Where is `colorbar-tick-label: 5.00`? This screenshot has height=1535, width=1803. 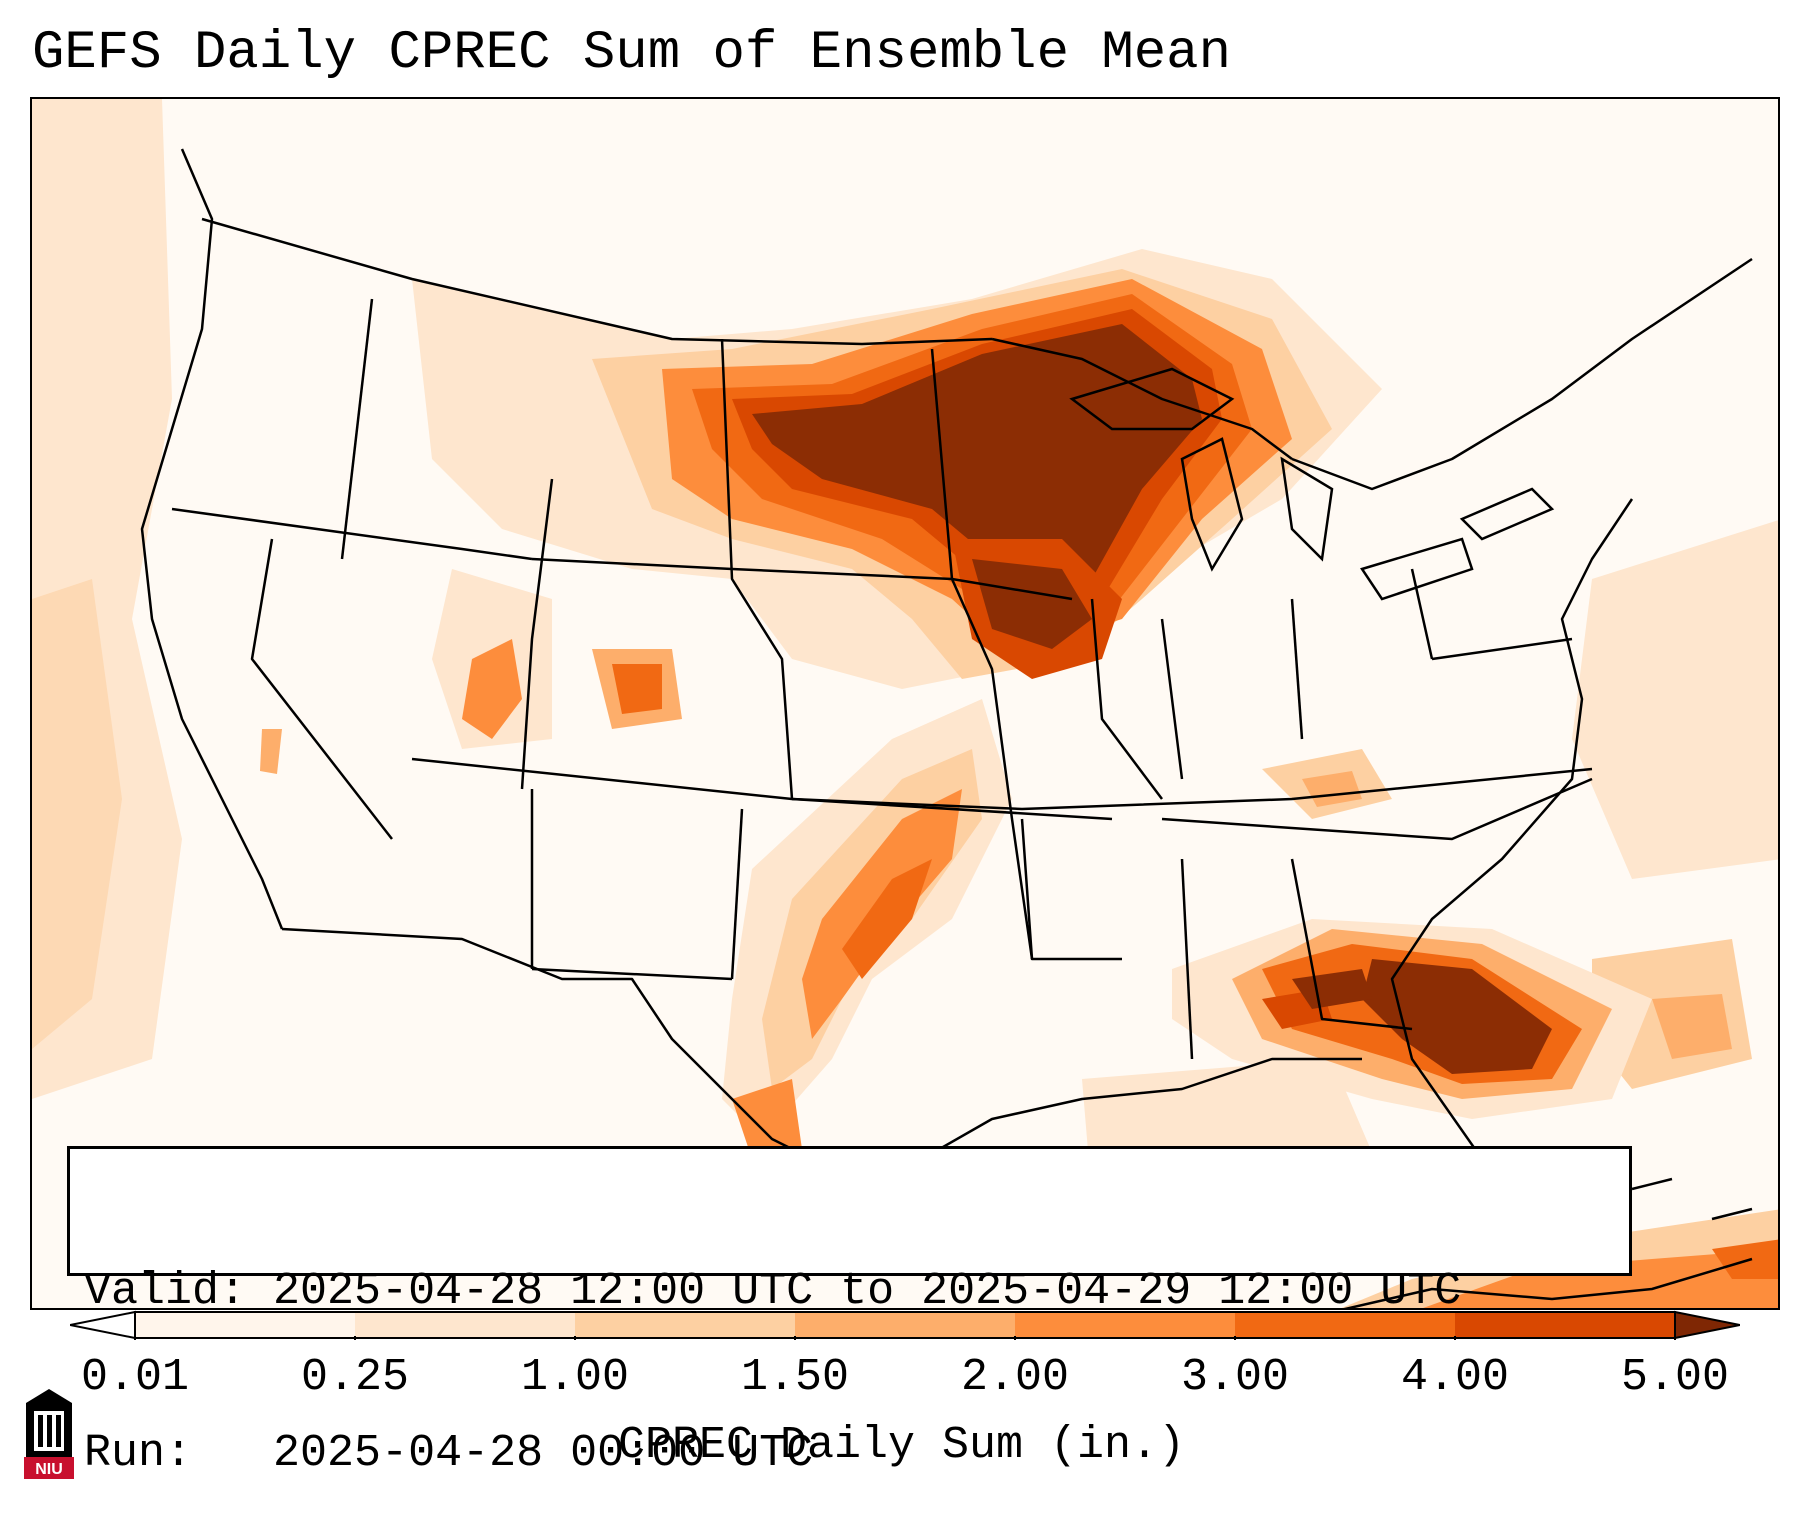
colorbar-tick-label: 5.00 is located at coordinates (1675, 1377).